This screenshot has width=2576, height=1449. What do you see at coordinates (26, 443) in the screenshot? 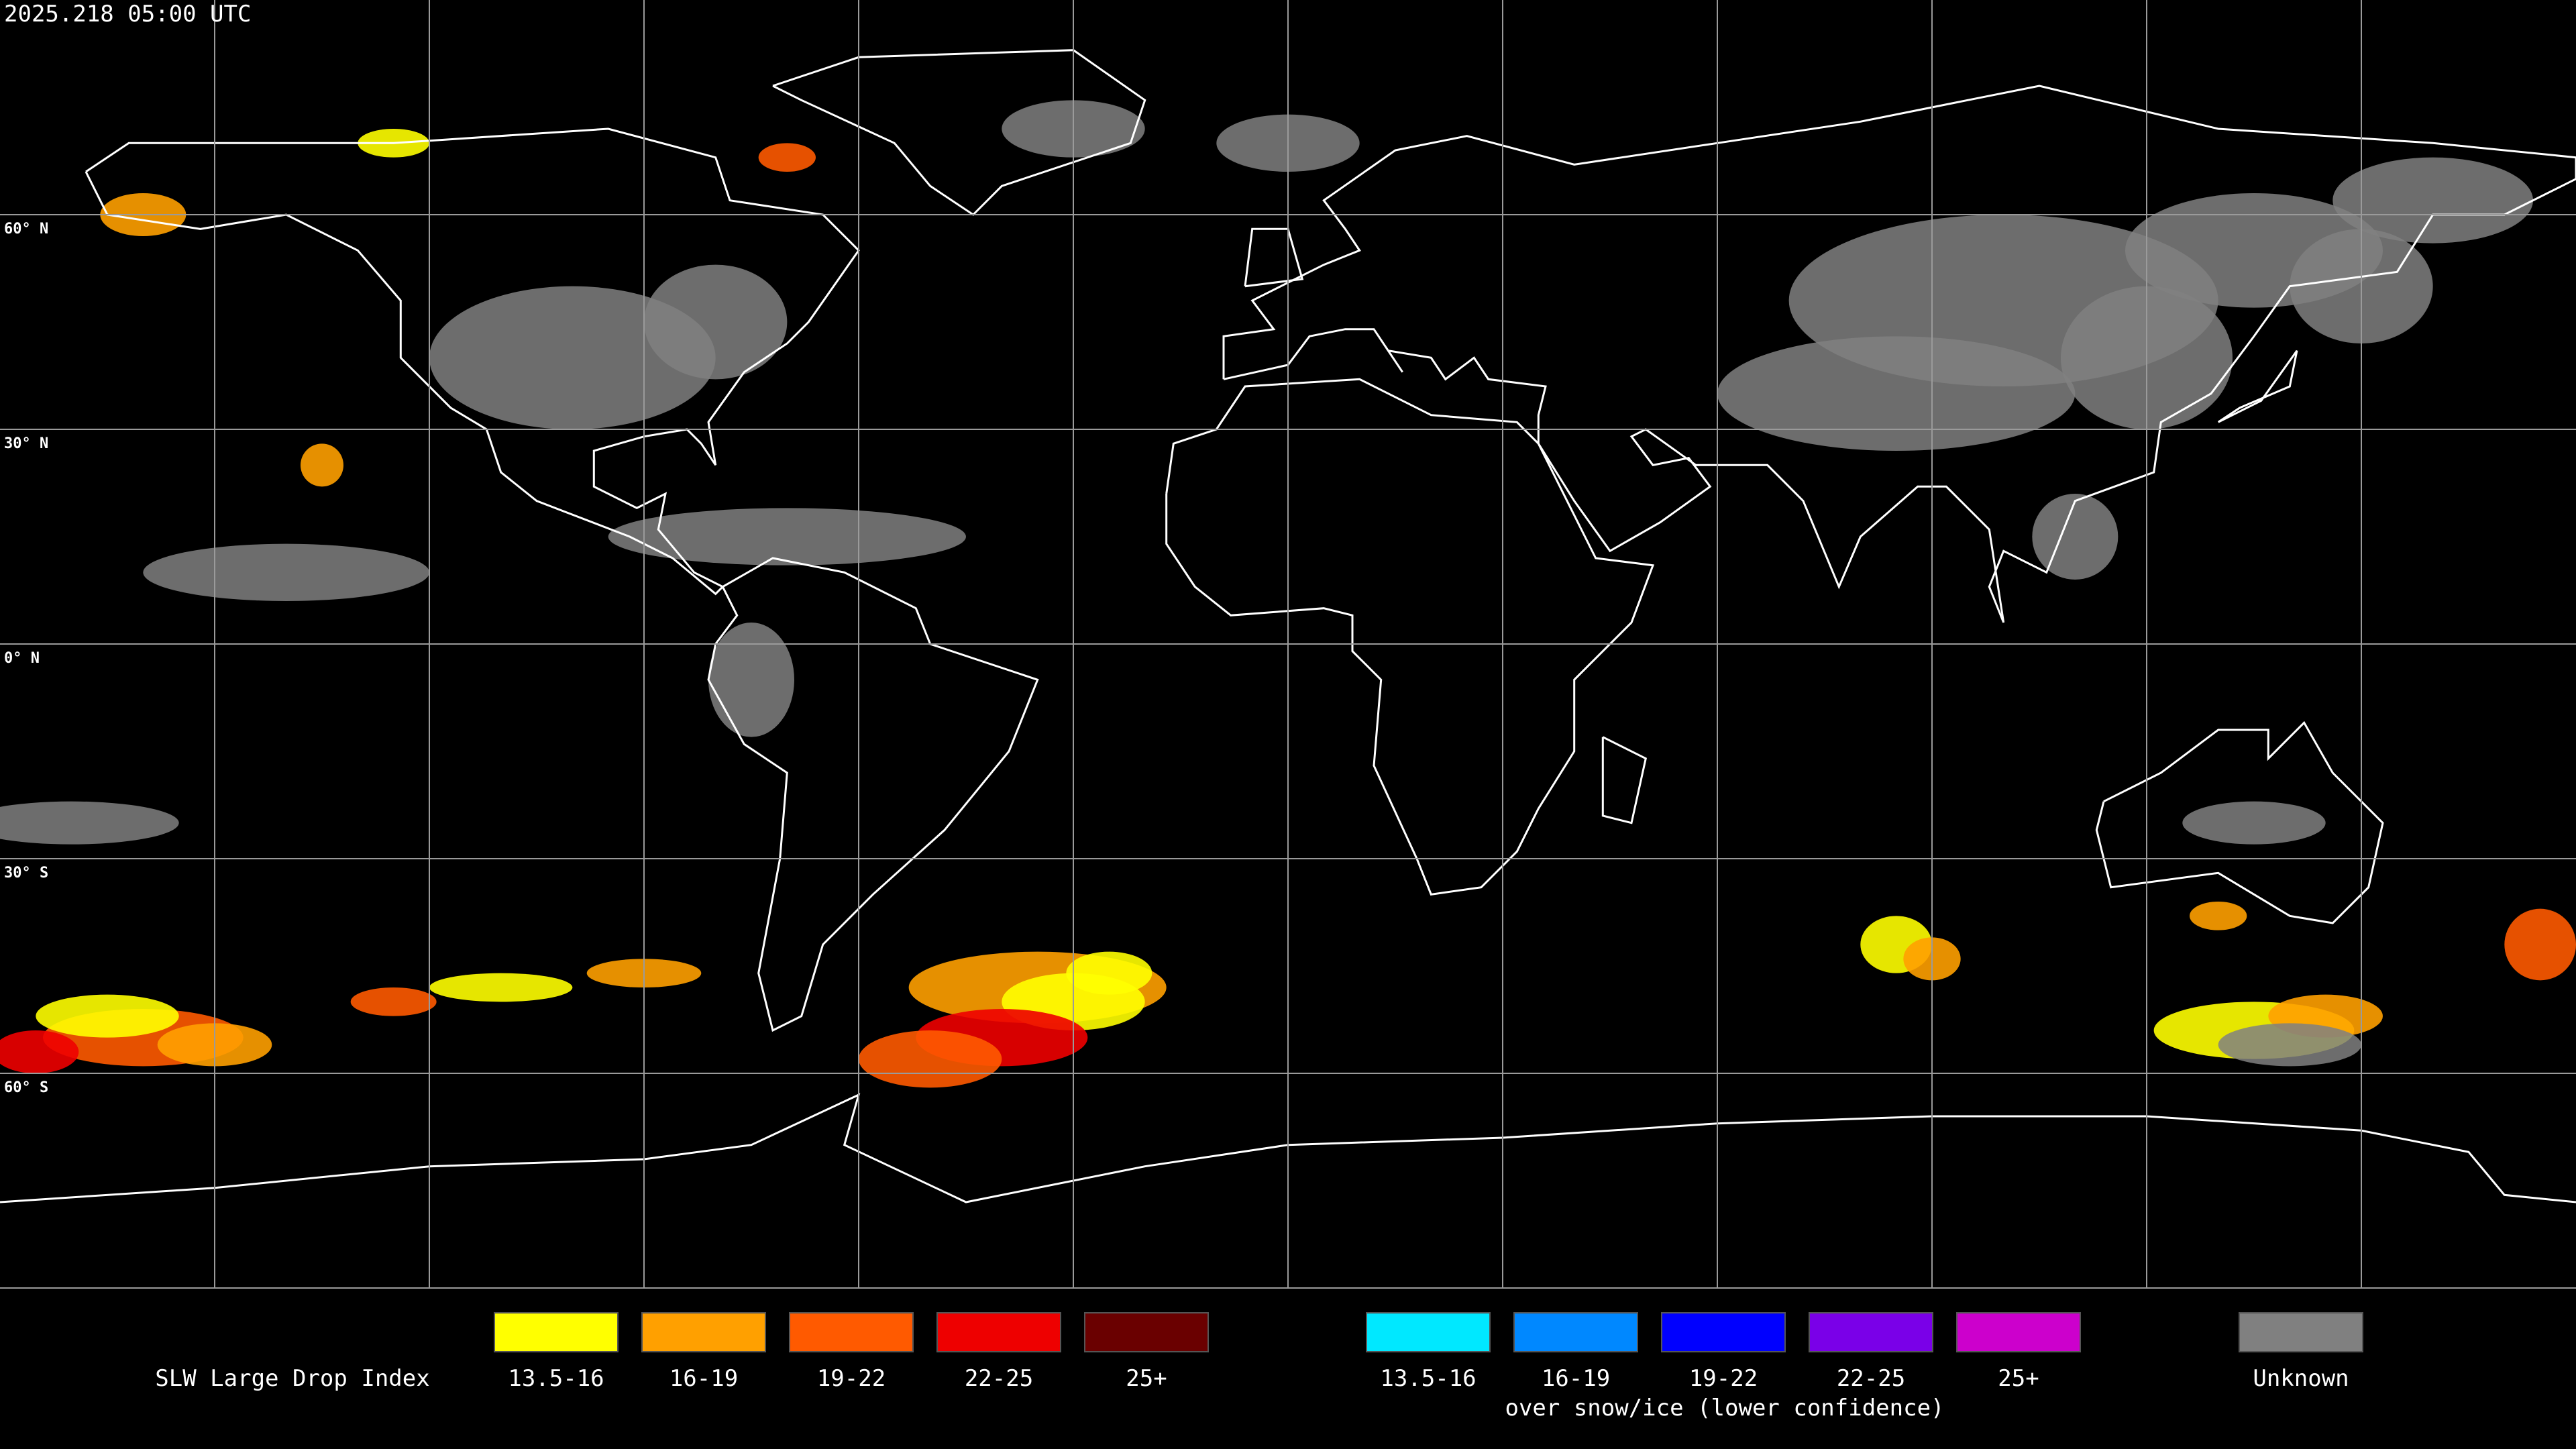
I see `latitude-label: 30° N` at bounding box center [26, 443].